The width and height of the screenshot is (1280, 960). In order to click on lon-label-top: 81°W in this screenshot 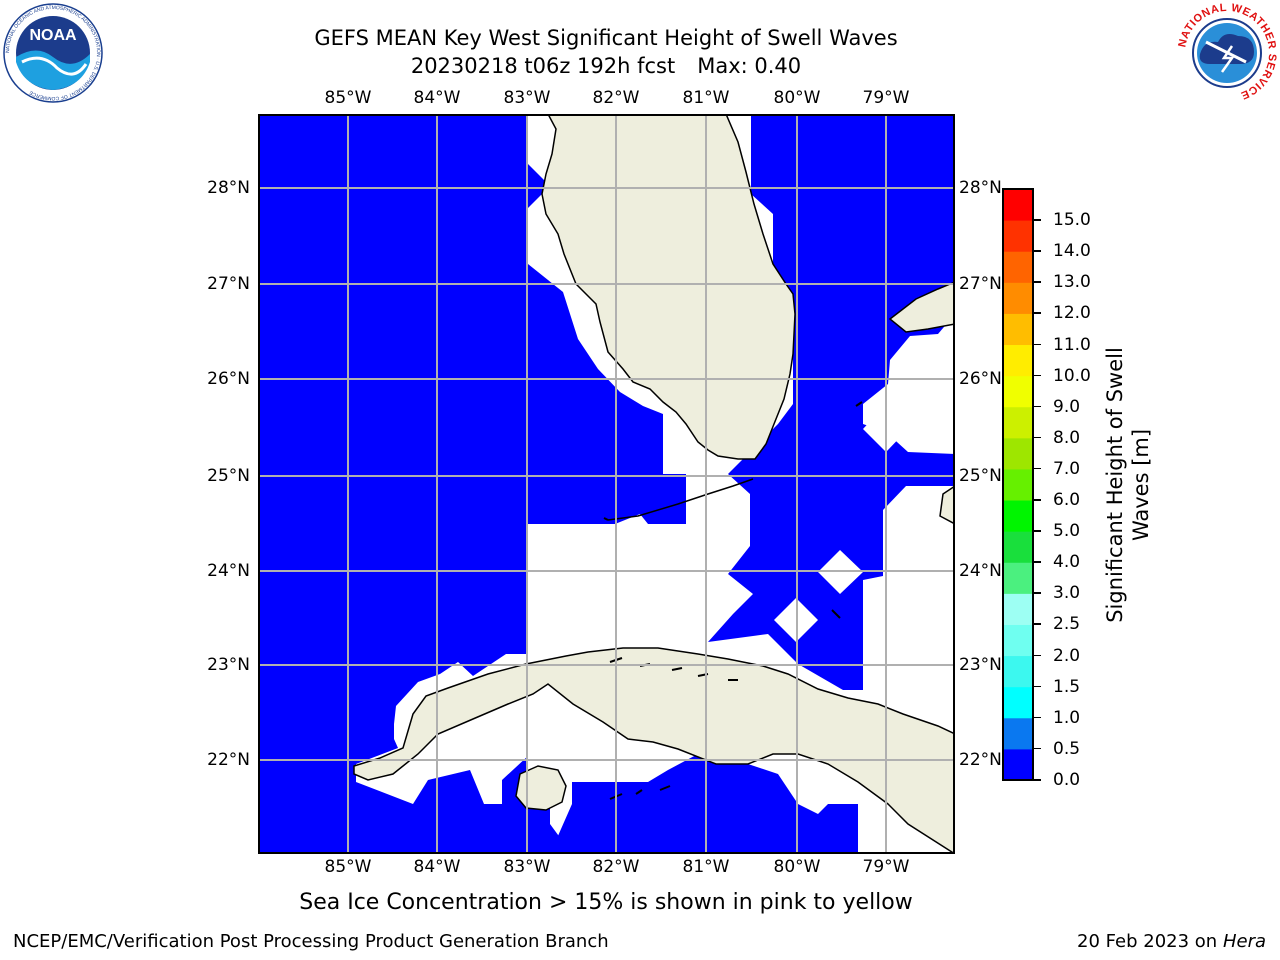, I will do `click(706, 98)`.